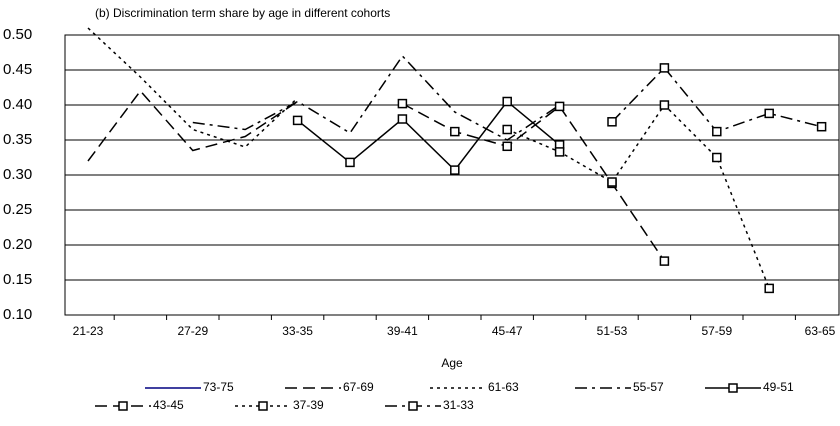  What do you see at coordinates (168, 405) in the screenshot?
I see `legend-label: 43-45` at bounding box center [168, 405].